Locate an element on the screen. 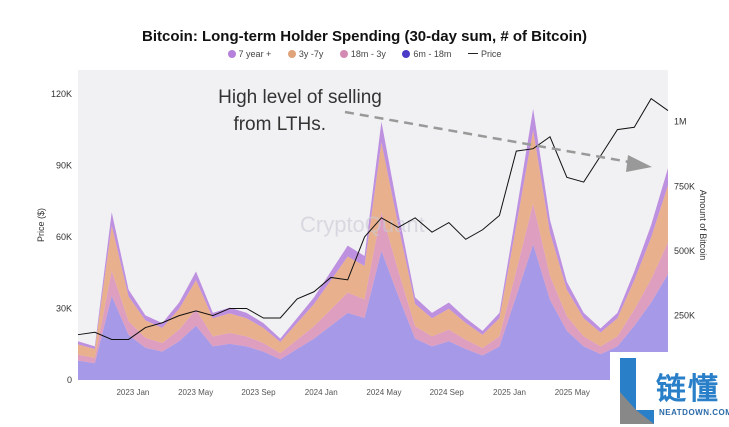 The height and width of the screenshot is (427, 729). x-tick-label: 2024 Jan is located at coordinates (321, 392).